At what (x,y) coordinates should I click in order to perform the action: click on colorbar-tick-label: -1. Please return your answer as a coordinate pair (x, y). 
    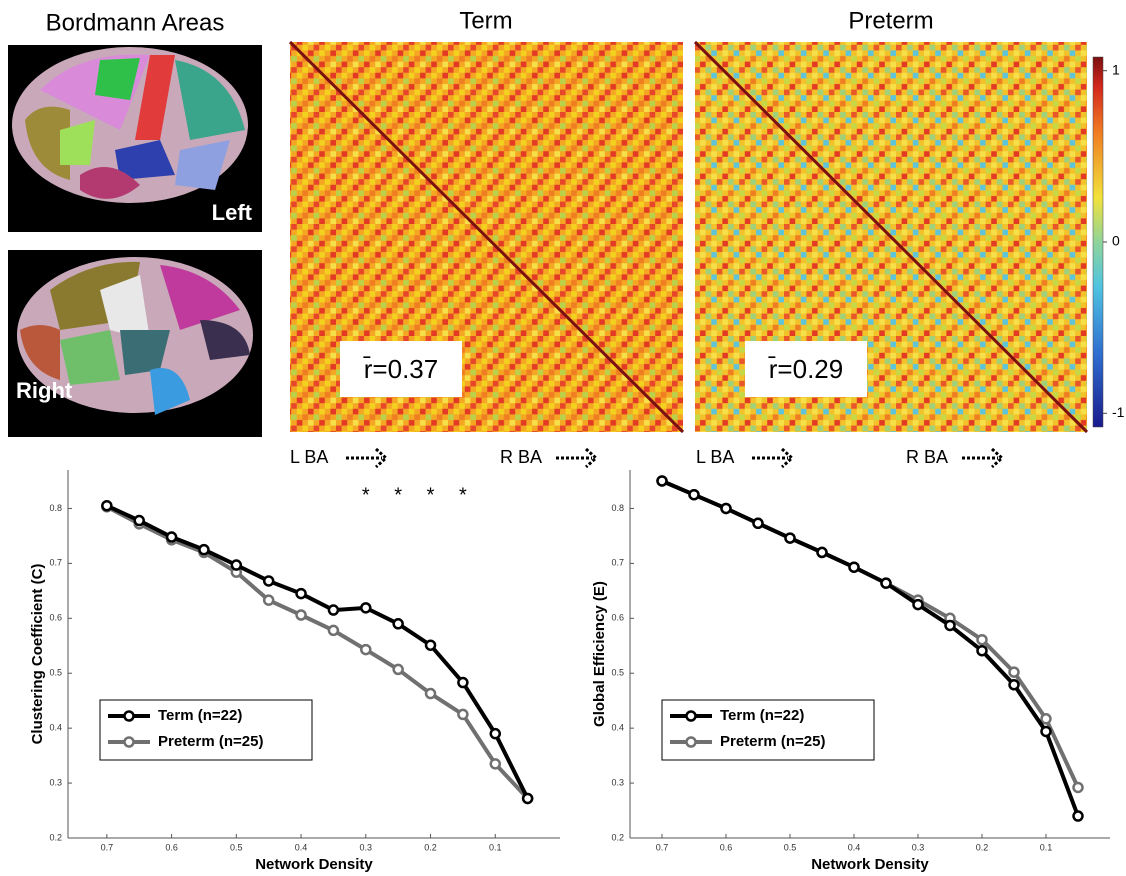
    Looking at the image, I should click on (1118, 412).